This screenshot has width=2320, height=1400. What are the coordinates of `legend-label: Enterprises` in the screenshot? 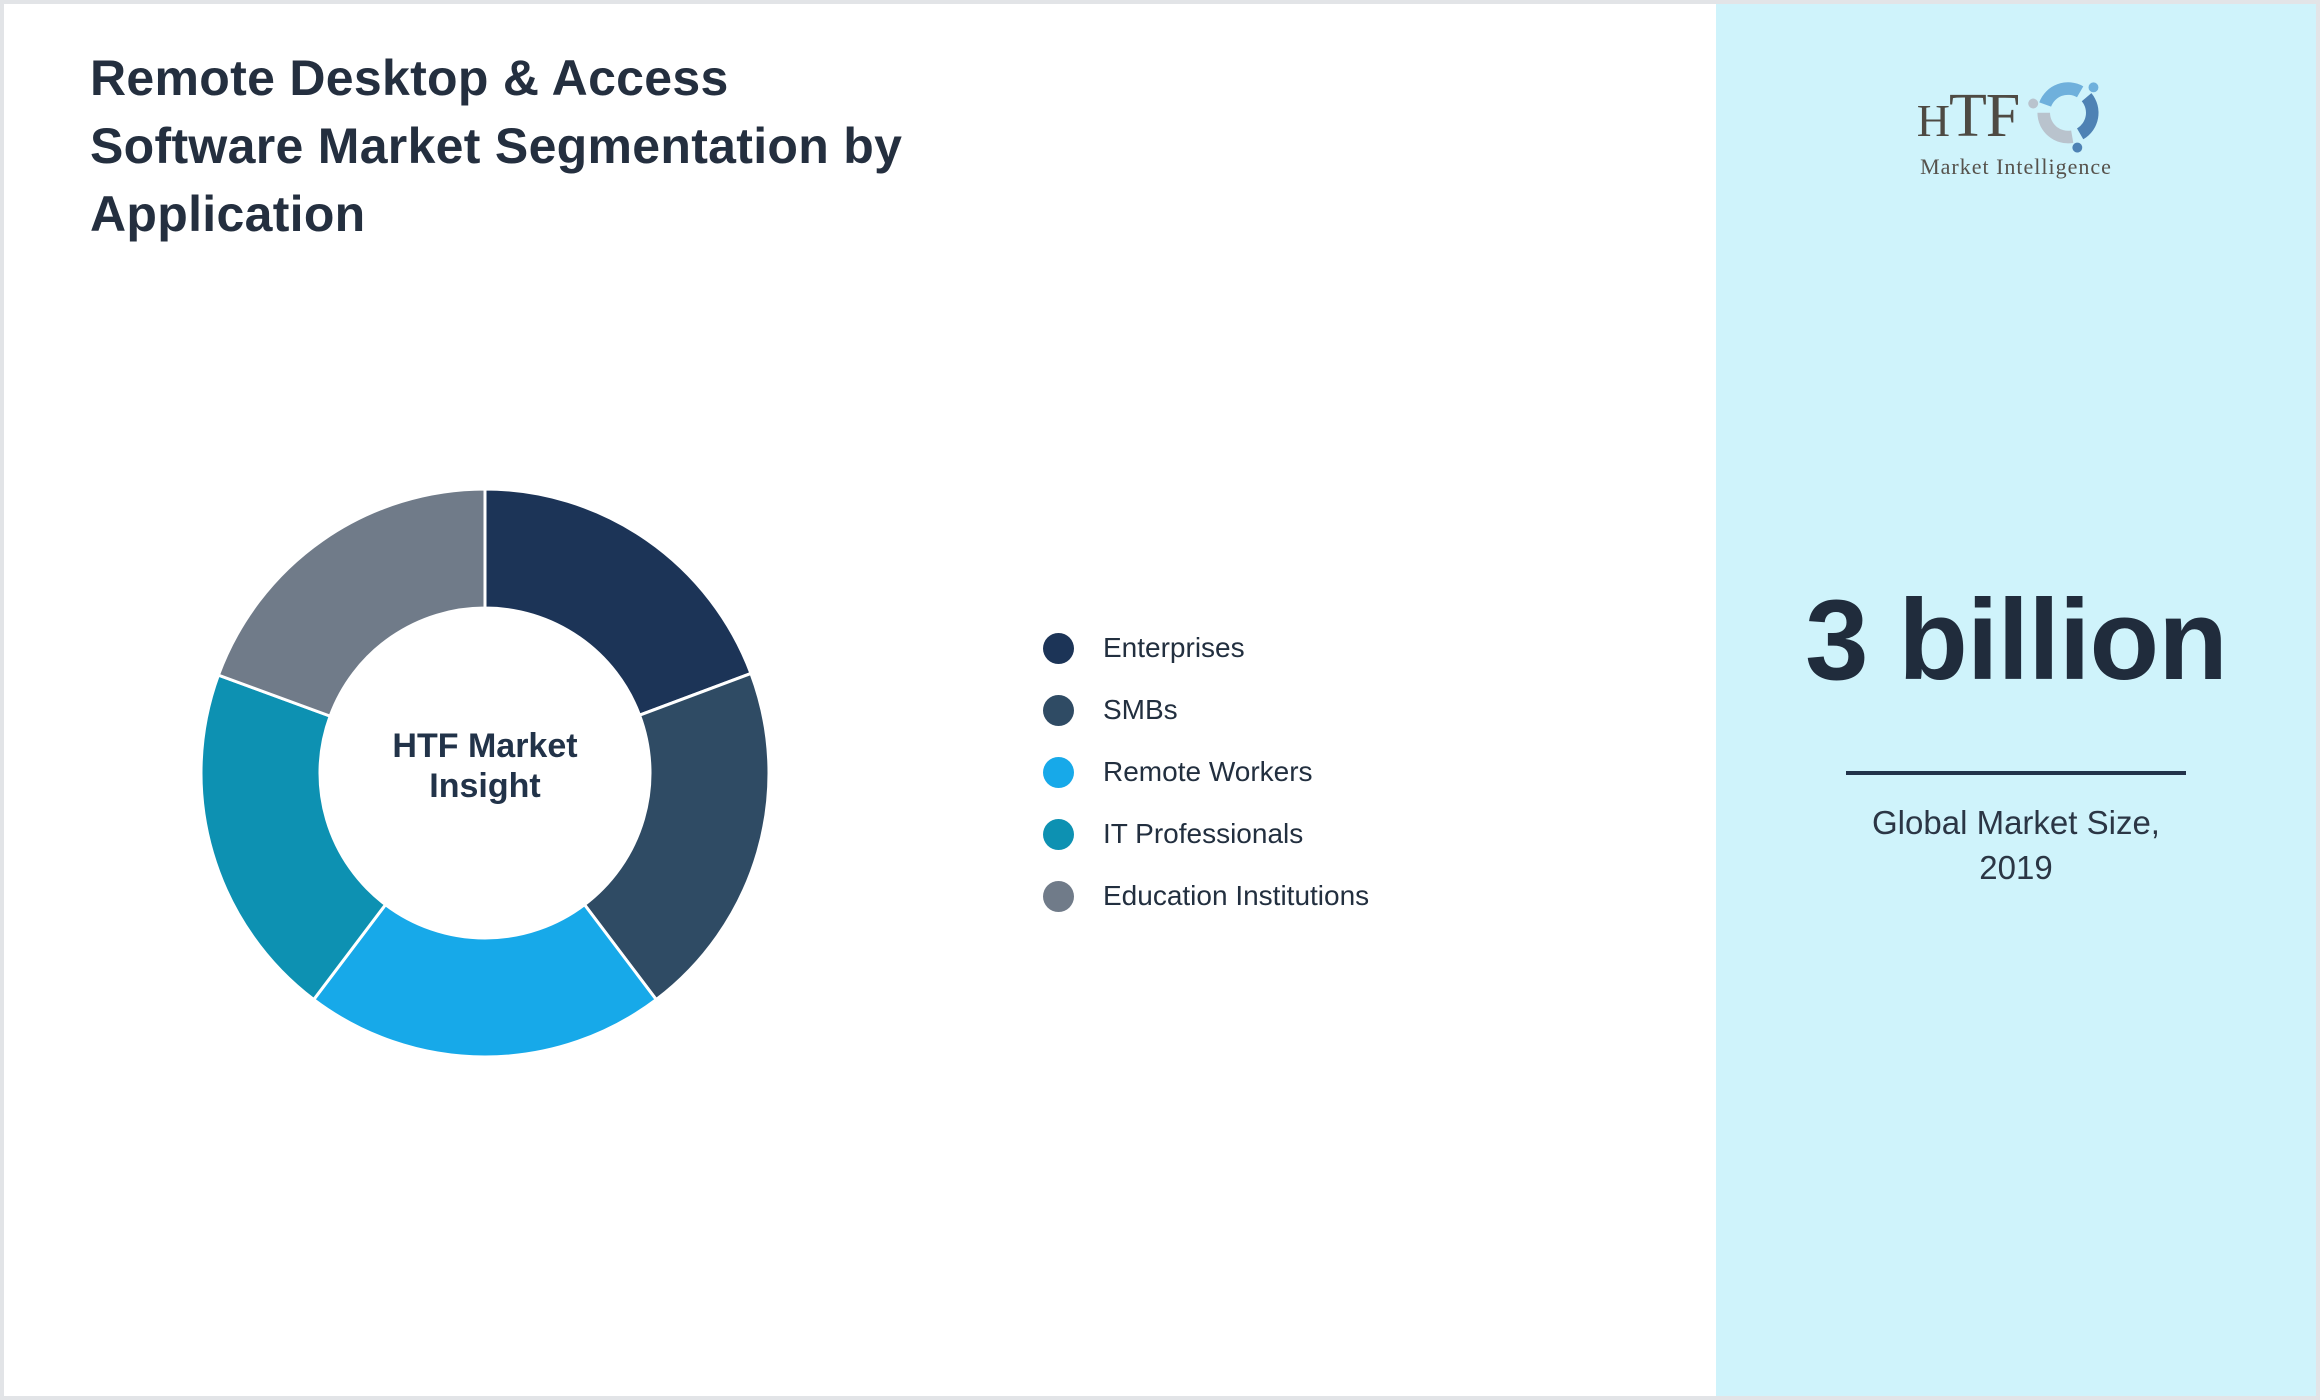 It's located at (1174, 647).